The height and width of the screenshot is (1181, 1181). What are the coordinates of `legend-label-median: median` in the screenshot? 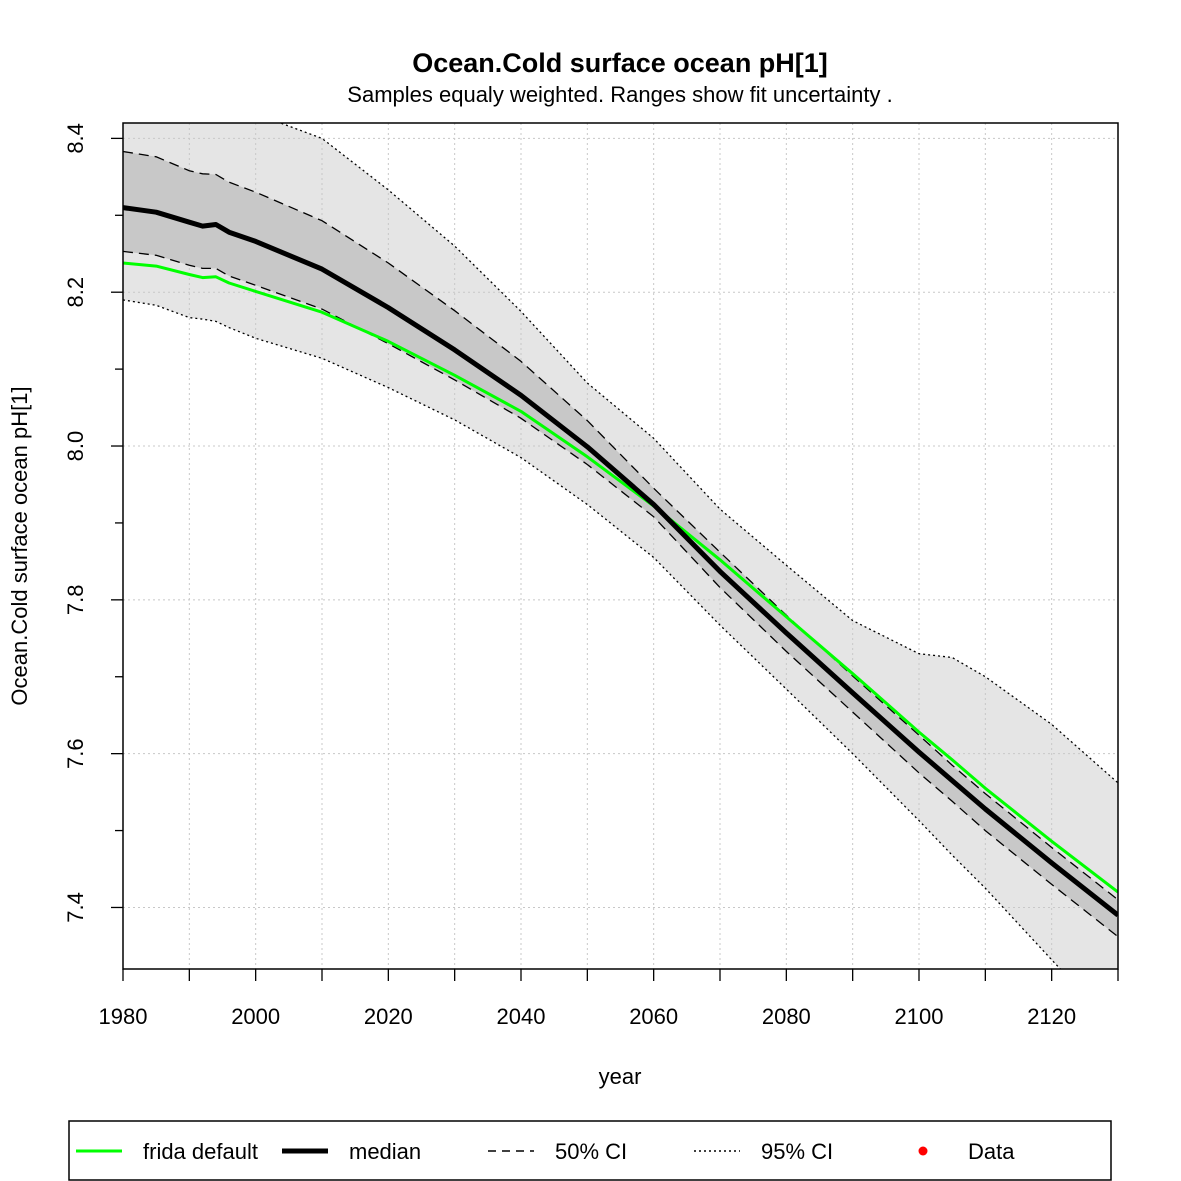 It's located at (385, 1151).